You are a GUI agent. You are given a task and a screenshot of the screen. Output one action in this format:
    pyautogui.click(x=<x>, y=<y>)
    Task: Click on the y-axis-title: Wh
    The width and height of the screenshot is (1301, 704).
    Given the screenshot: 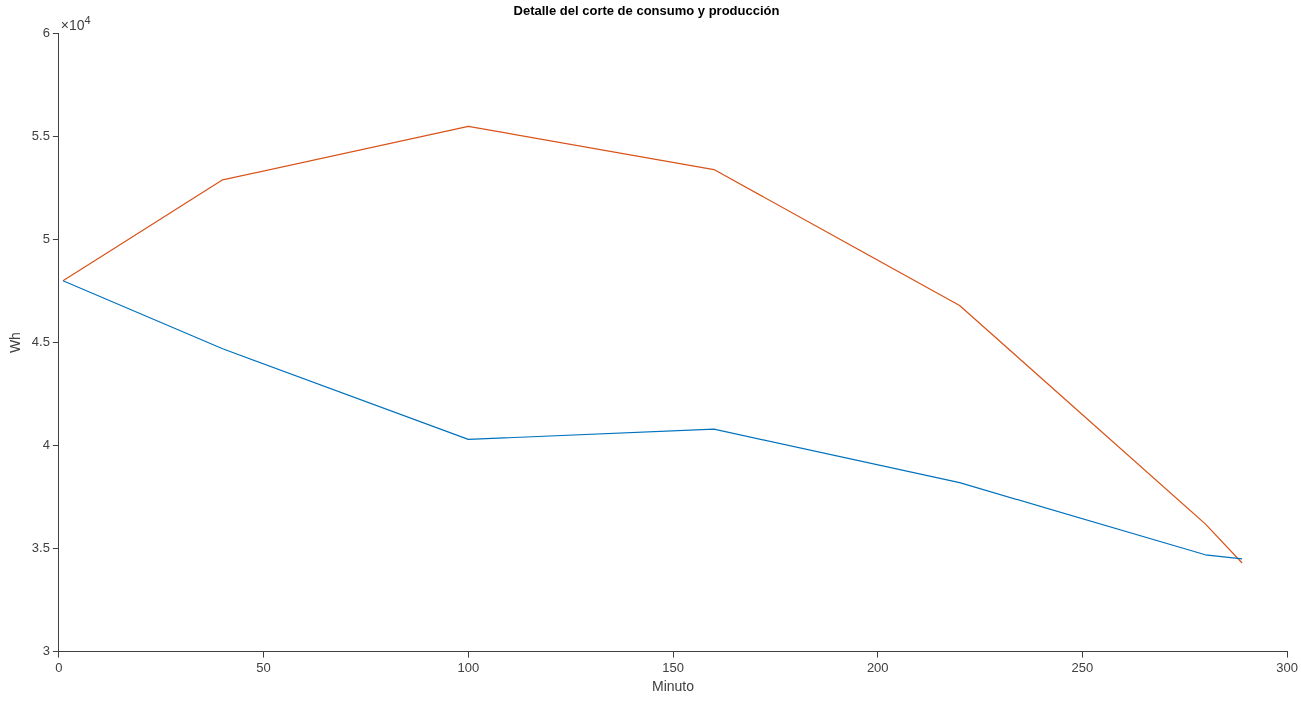 What is the action you would take?
    pyautogui.click(x=15, y=343)
    